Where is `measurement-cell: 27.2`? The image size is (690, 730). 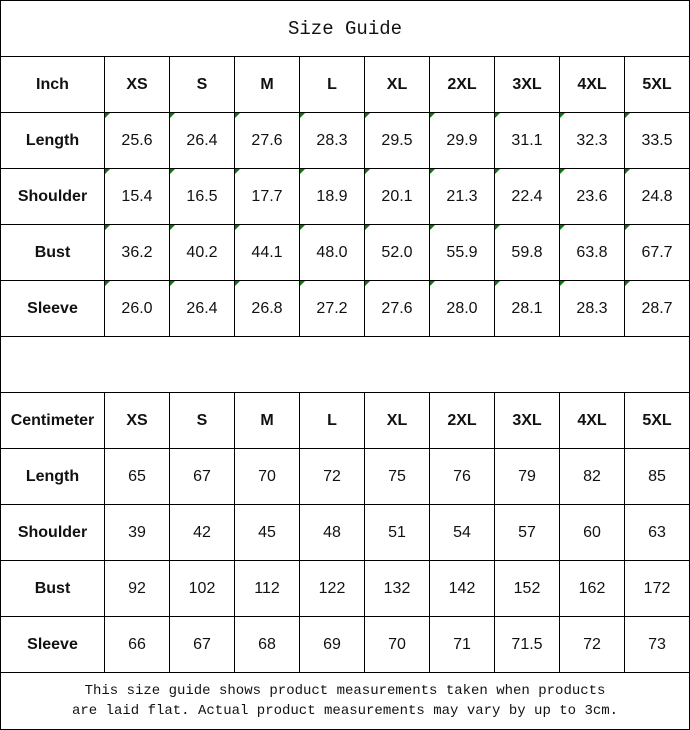
measurement-cell: 27.2 is located at coordinates (332, 308).